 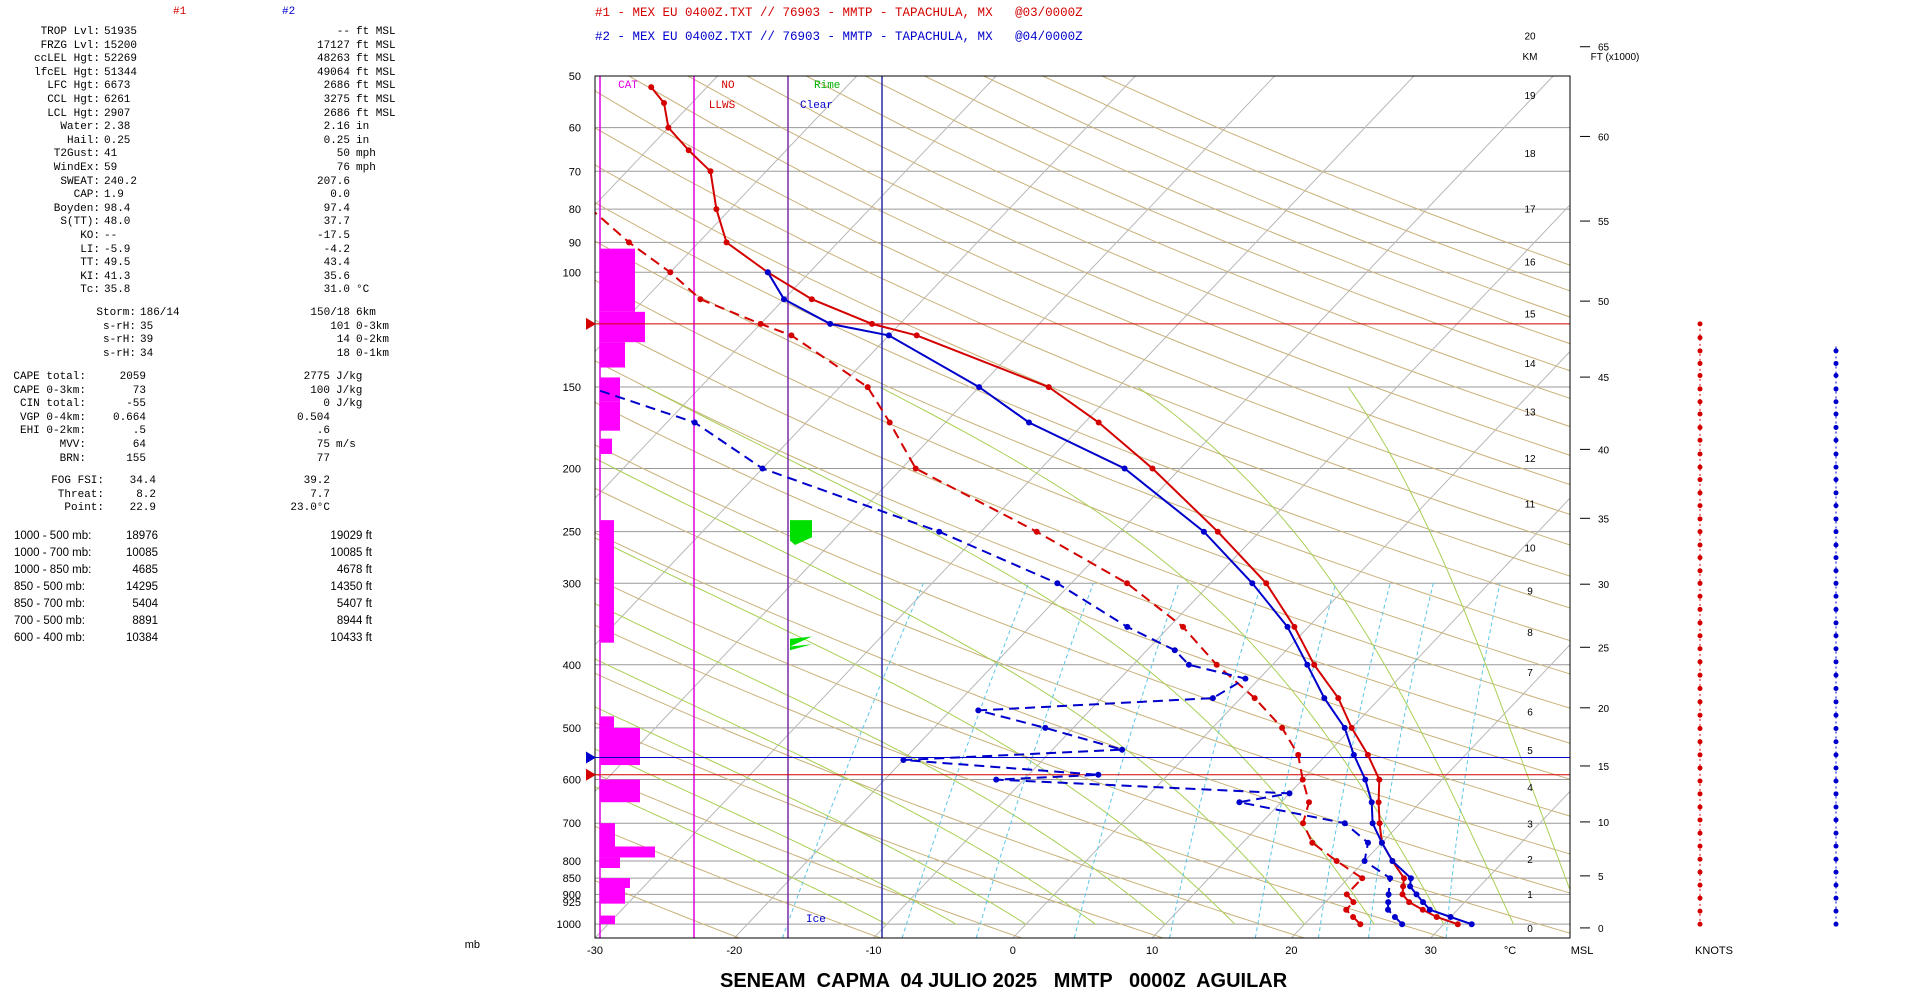 What do you see at coordinates (801, 532) in the screenshot?
I see `icing-clear-mark` at bounding box center [801, 532].